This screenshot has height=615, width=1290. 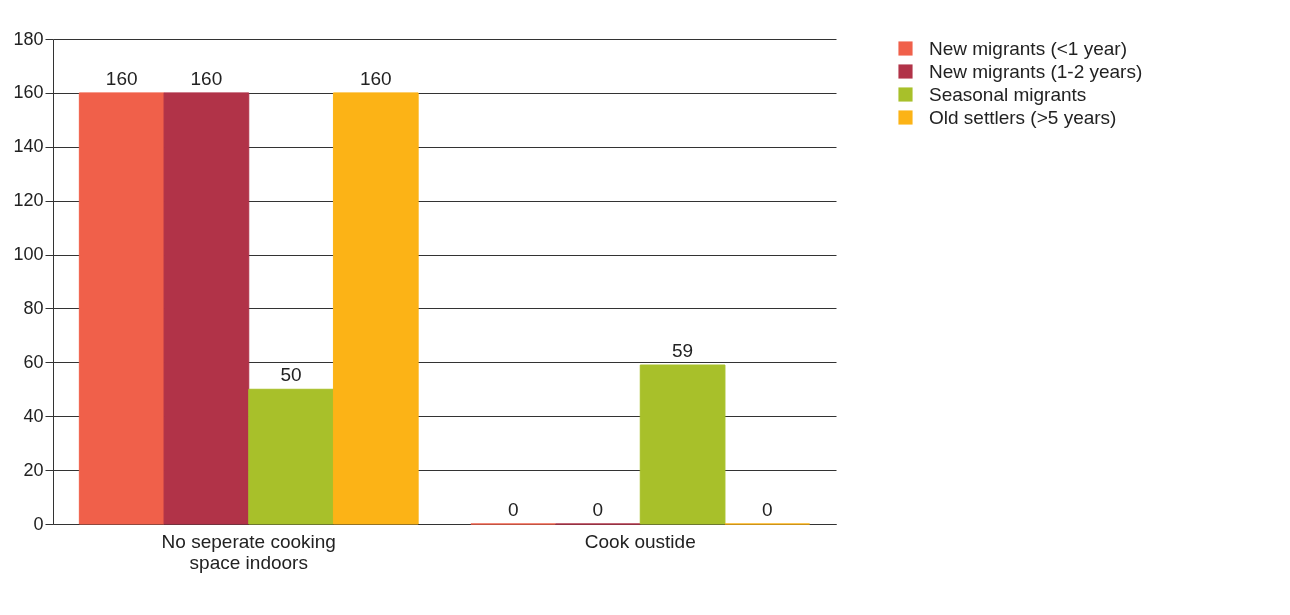 I want to click on legend-label: New migrants (1-2 years), so click(x=1036, y=71).